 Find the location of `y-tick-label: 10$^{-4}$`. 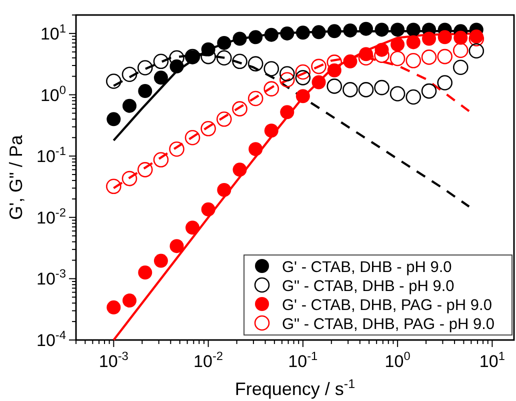

y-tick-label: 10$^{-4}$ is located at coordinates (51, 339).